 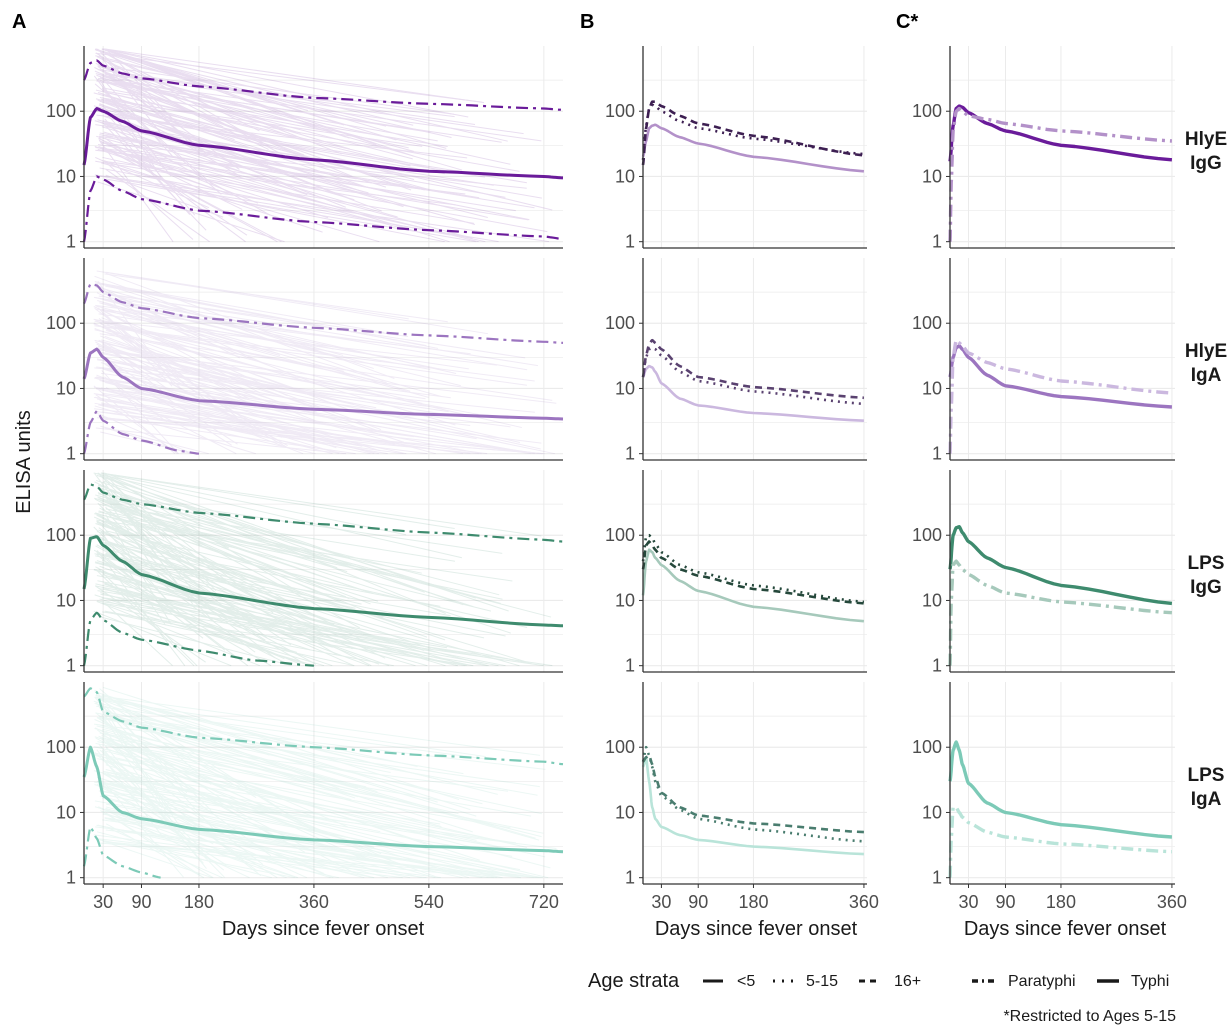 I want to click on series-line-lower, so click(x=198, y=639).